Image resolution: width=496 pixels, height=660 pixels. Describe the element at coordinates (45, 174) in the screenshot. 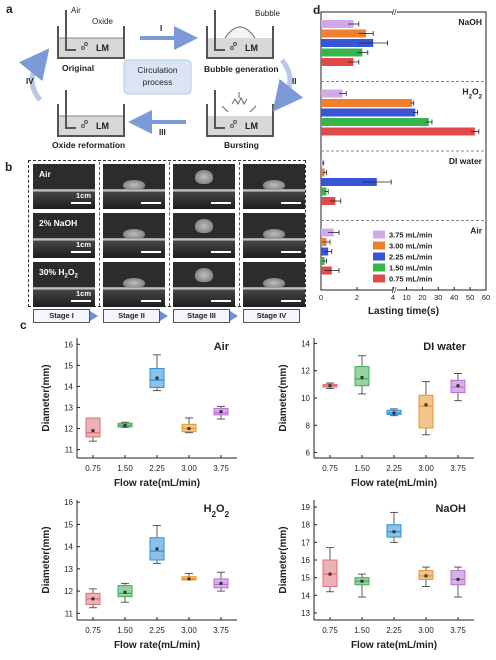

I see `photo-row-label: Air` at that location.